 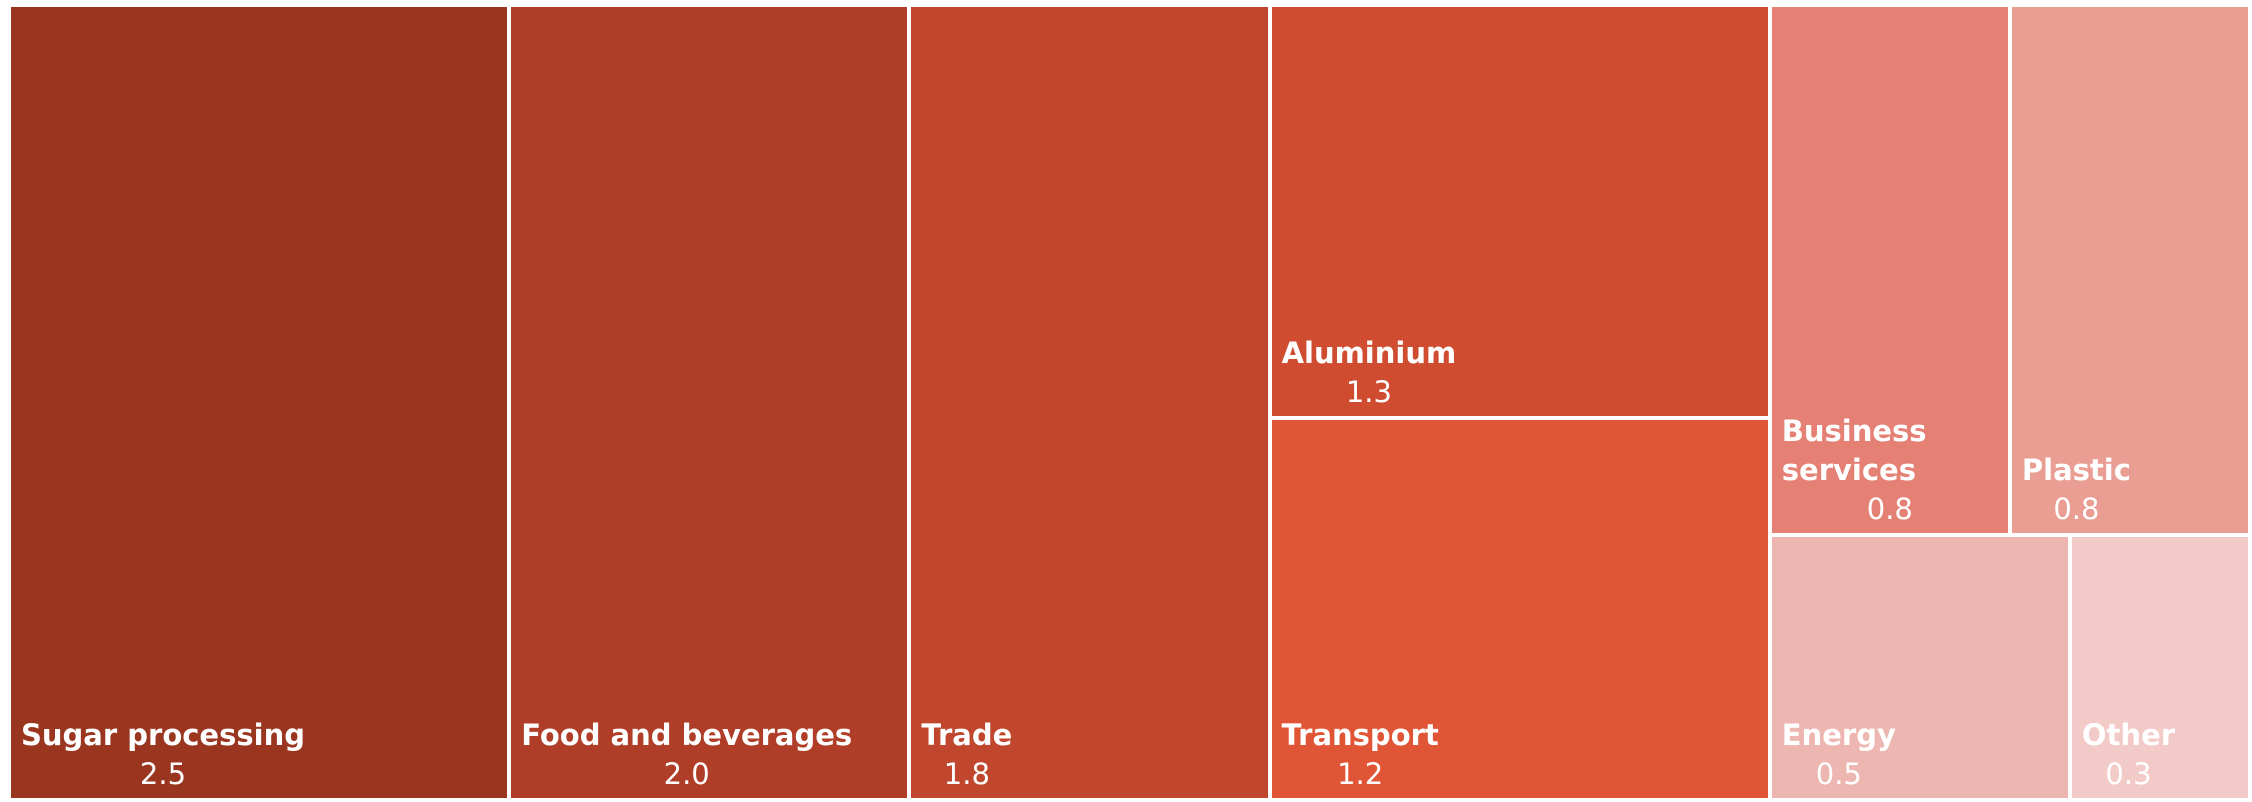 I want to click on cell-label: Aluminium 1.3, so click(x=1369, y=373).